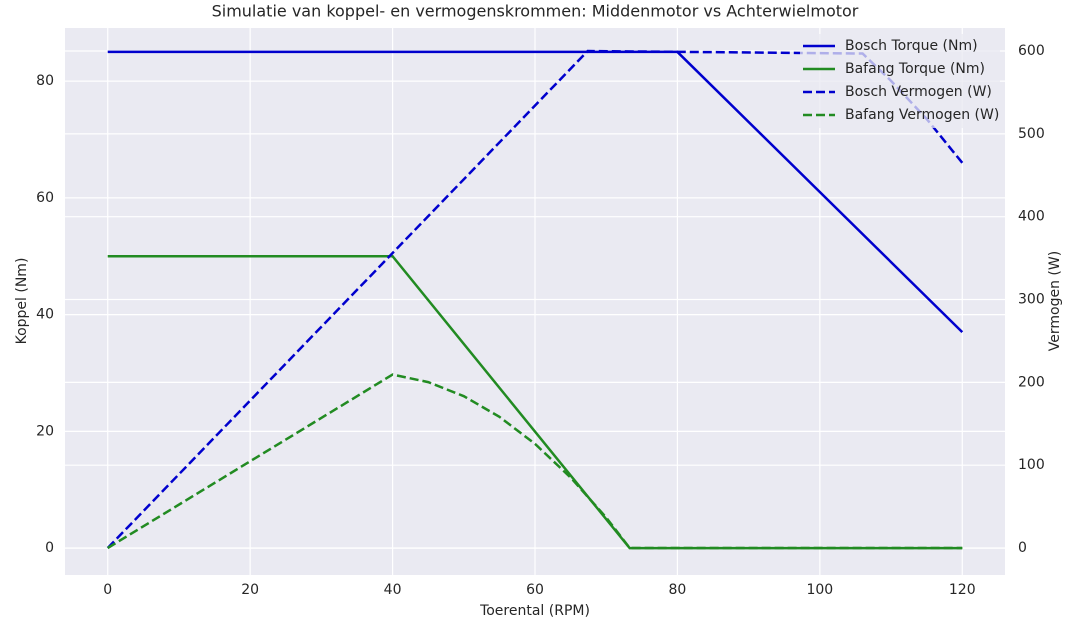  What do you see at coordinates (1031, 465) in the screenshot?
I see `y2-tick-label: 100` at bounding box center [1031, 465].